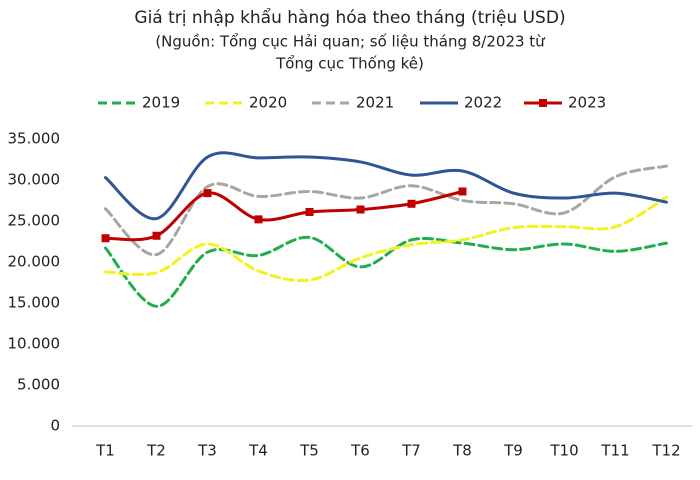 The height and width of the screenshot is (480, 700). Describe the element at coordinates (38, 385) in the screenshot. I see `y-tick-label: 5.000` at that location.